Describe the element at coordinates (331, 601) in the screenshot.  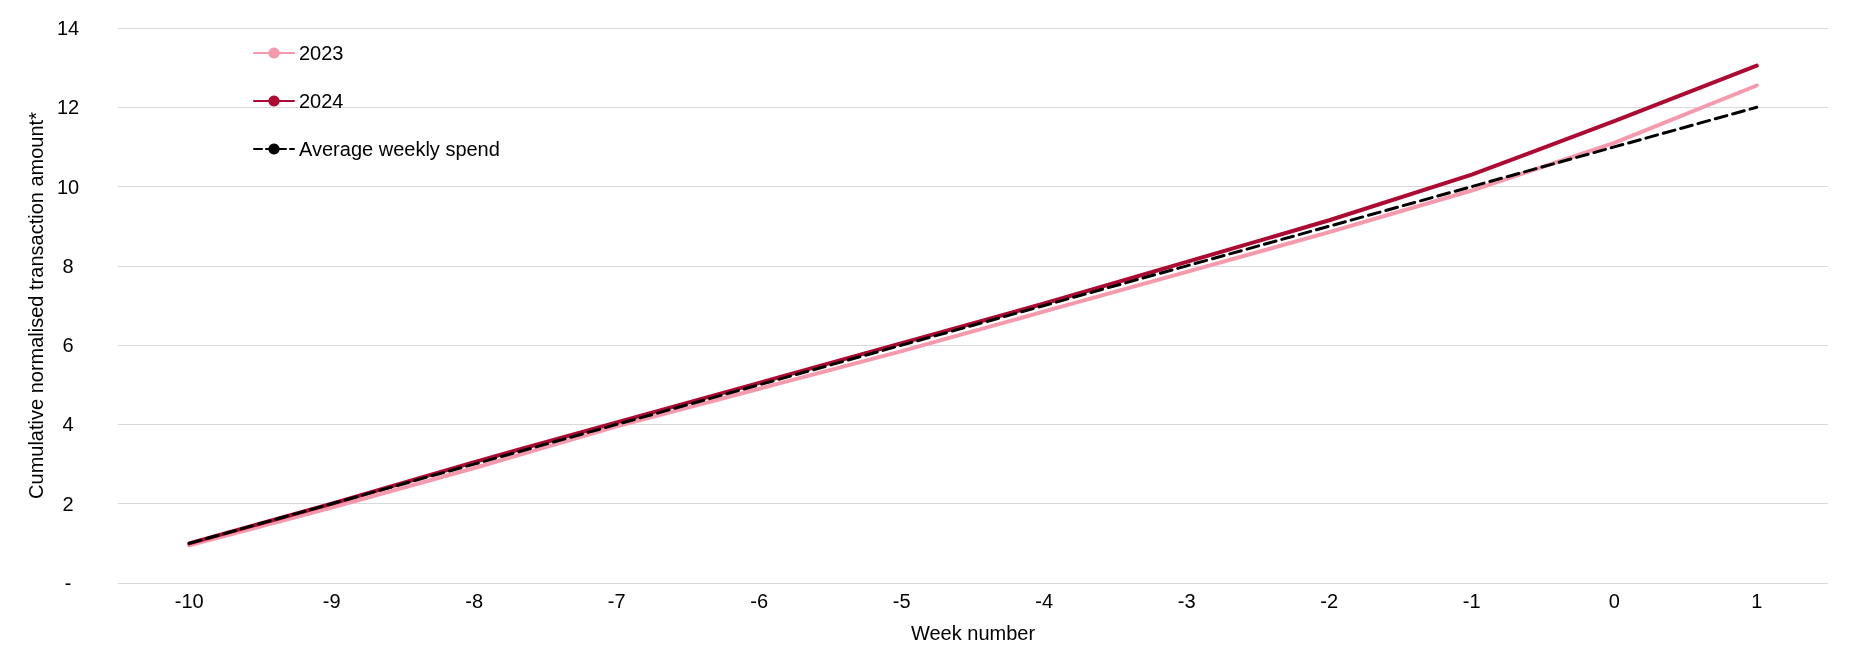
I see `x-tick-label: -9` at that location.